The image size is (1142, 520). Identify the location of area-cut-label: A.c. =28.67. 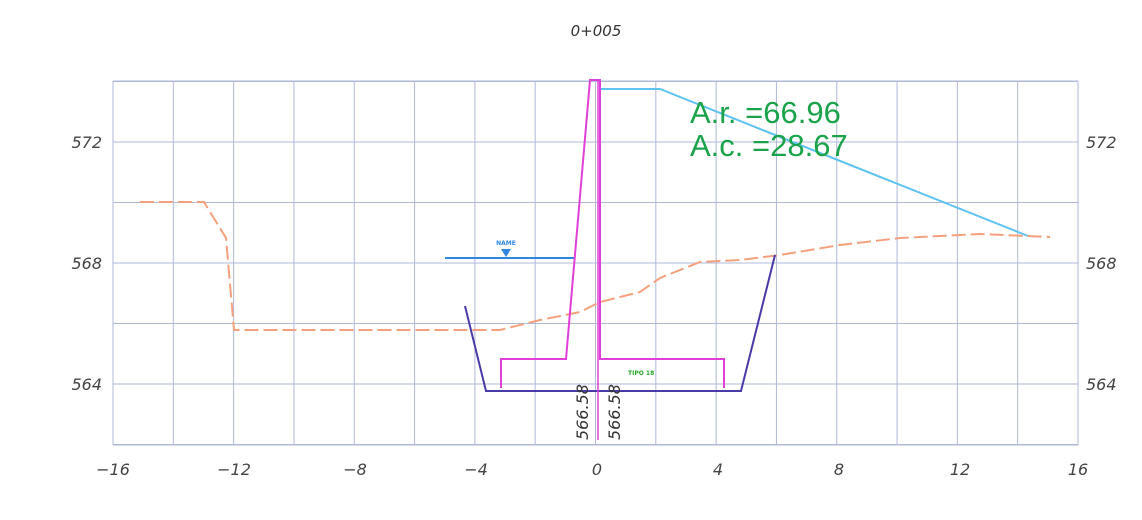
(769, 145).